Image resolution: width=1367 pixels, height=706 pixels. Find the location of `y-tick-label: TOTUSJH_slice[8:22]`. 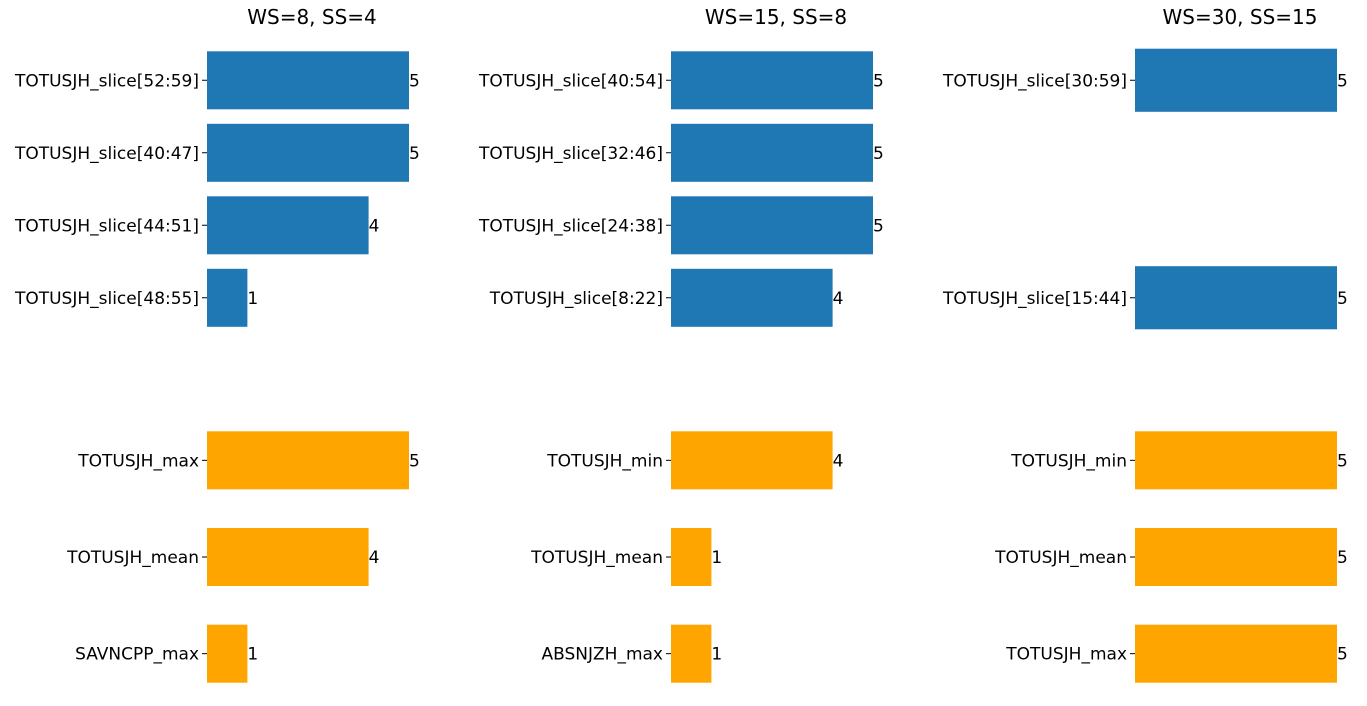

y-tick-label: TOTUSJH_slice[8:22] is located at coordinates (576, 299).